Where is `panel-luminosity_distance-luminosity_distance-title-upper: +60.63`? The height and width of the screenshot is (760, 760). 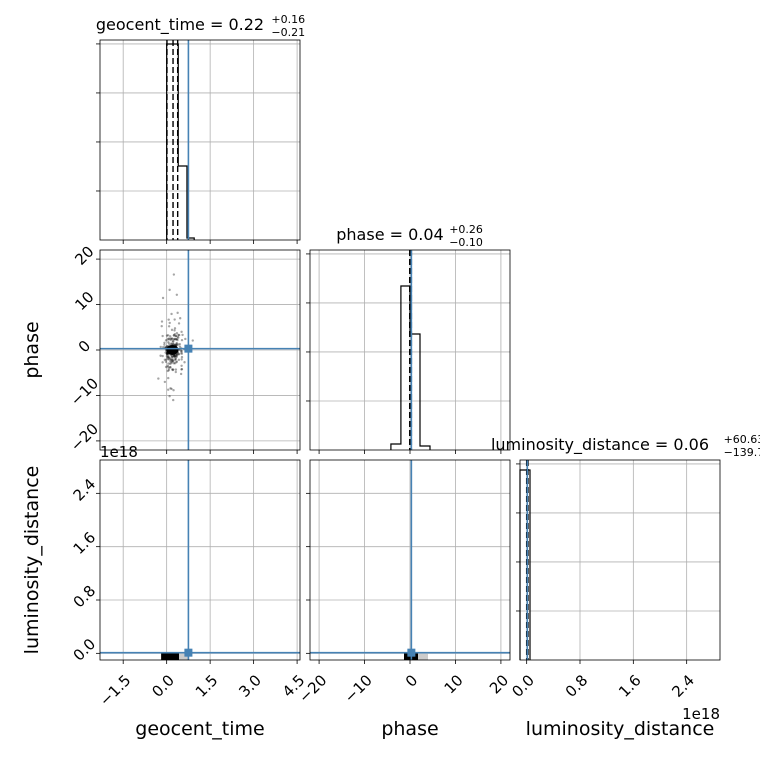
panel-luminosity_distance-luminosity_distance-title-upper: +60.63 is located at coordinates (742, 439).